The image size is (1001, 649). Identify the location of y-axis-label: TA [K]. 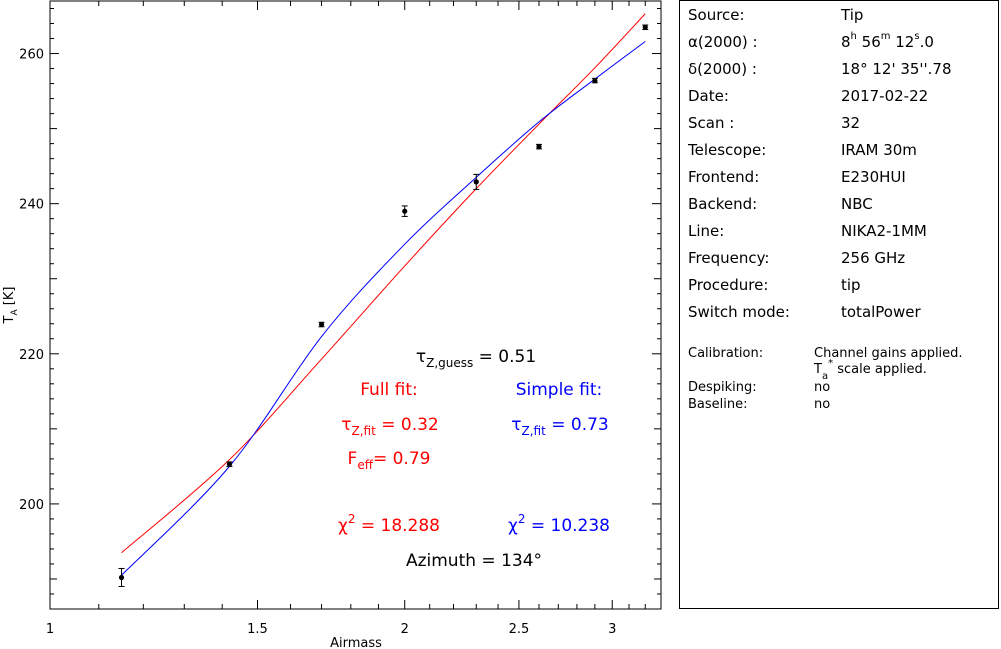
(11, 306).